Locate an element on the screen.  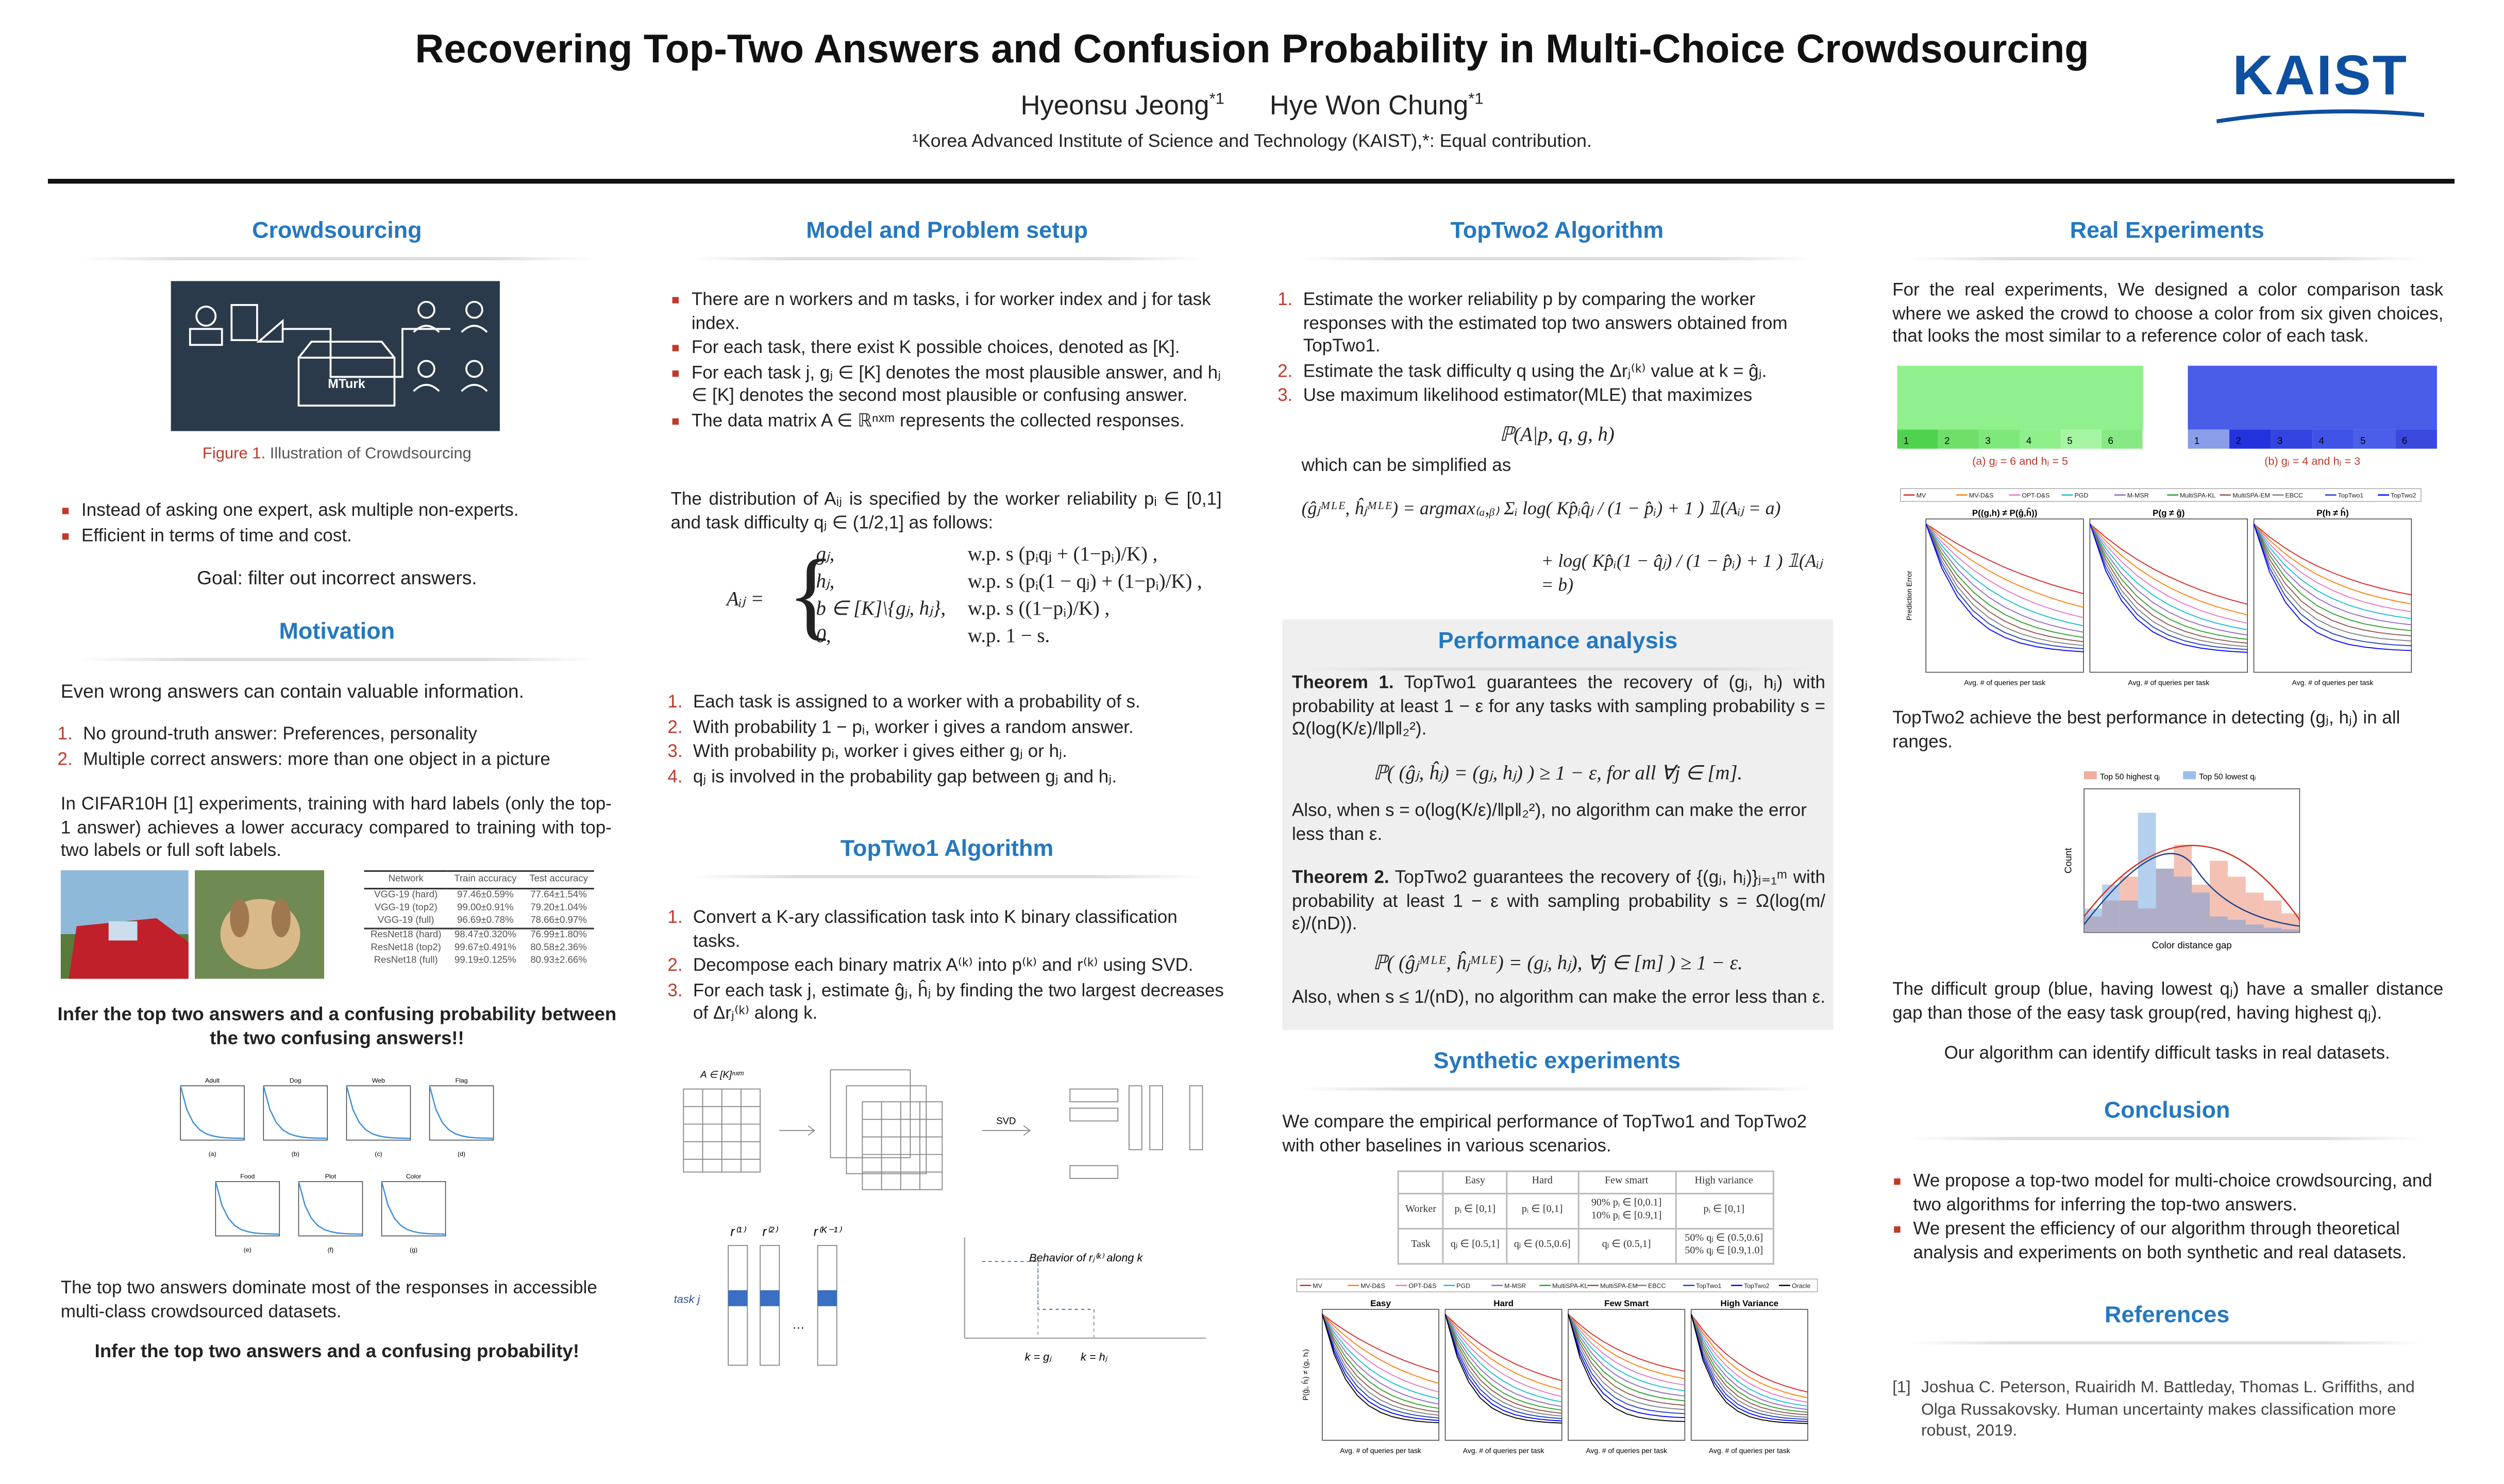
performance-box is located at coordinates (1558, 824).